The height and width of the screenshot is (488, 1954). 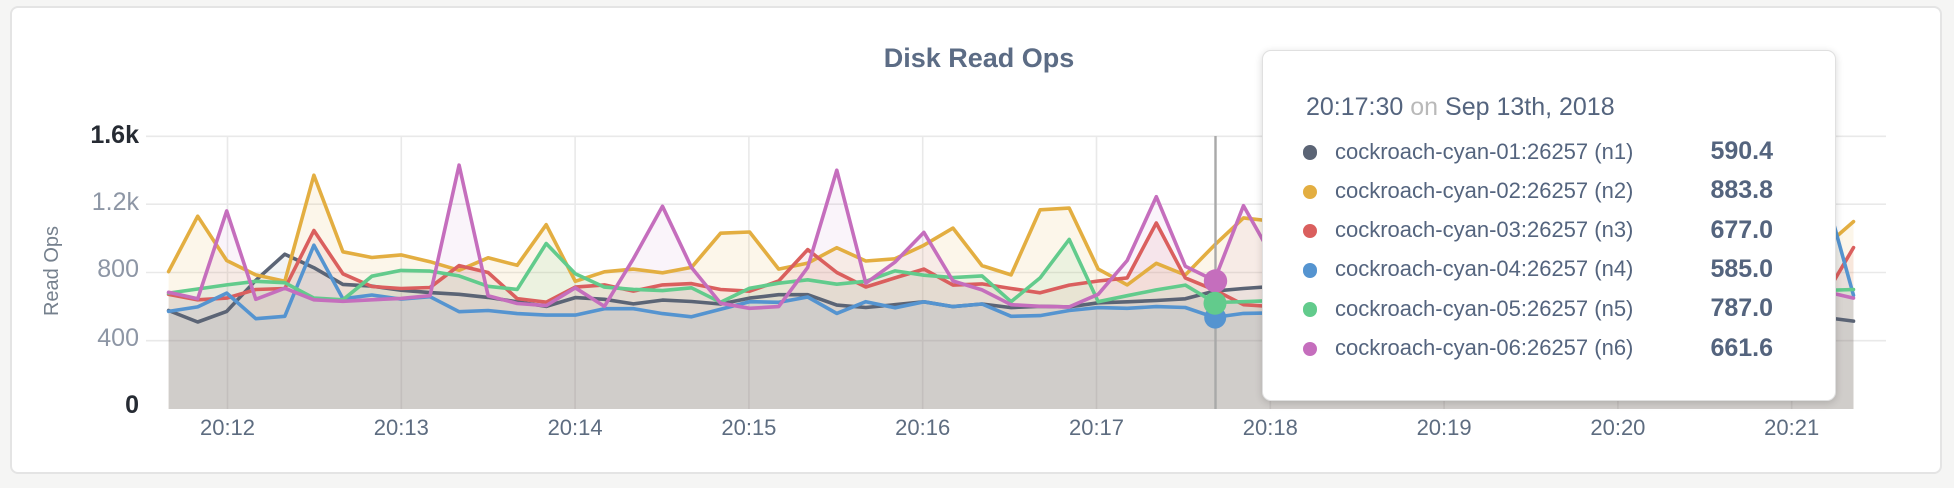 What do you see at coordinates (114, 135) in the screenshot?
I see `svg-text: 1.6k` at bounding box center [114, 135].